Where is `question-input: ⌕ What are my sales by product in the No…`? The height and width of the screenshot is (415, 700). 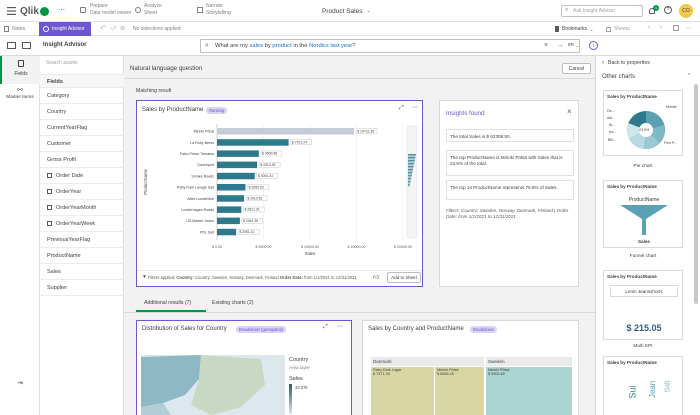 question-input: ⌕ What are my sales by product in the No… is located at coordinates (390, 46).